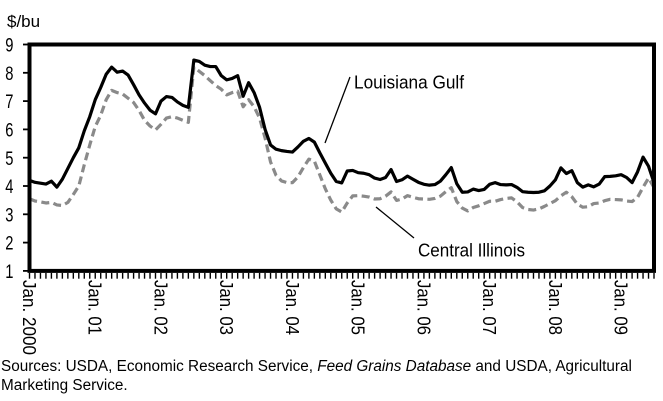  What do you see at coordinates (29, 317) in the screenshot?
I see `x-tick-label-0: Jan. 2000` at bounding box center [29, 317].